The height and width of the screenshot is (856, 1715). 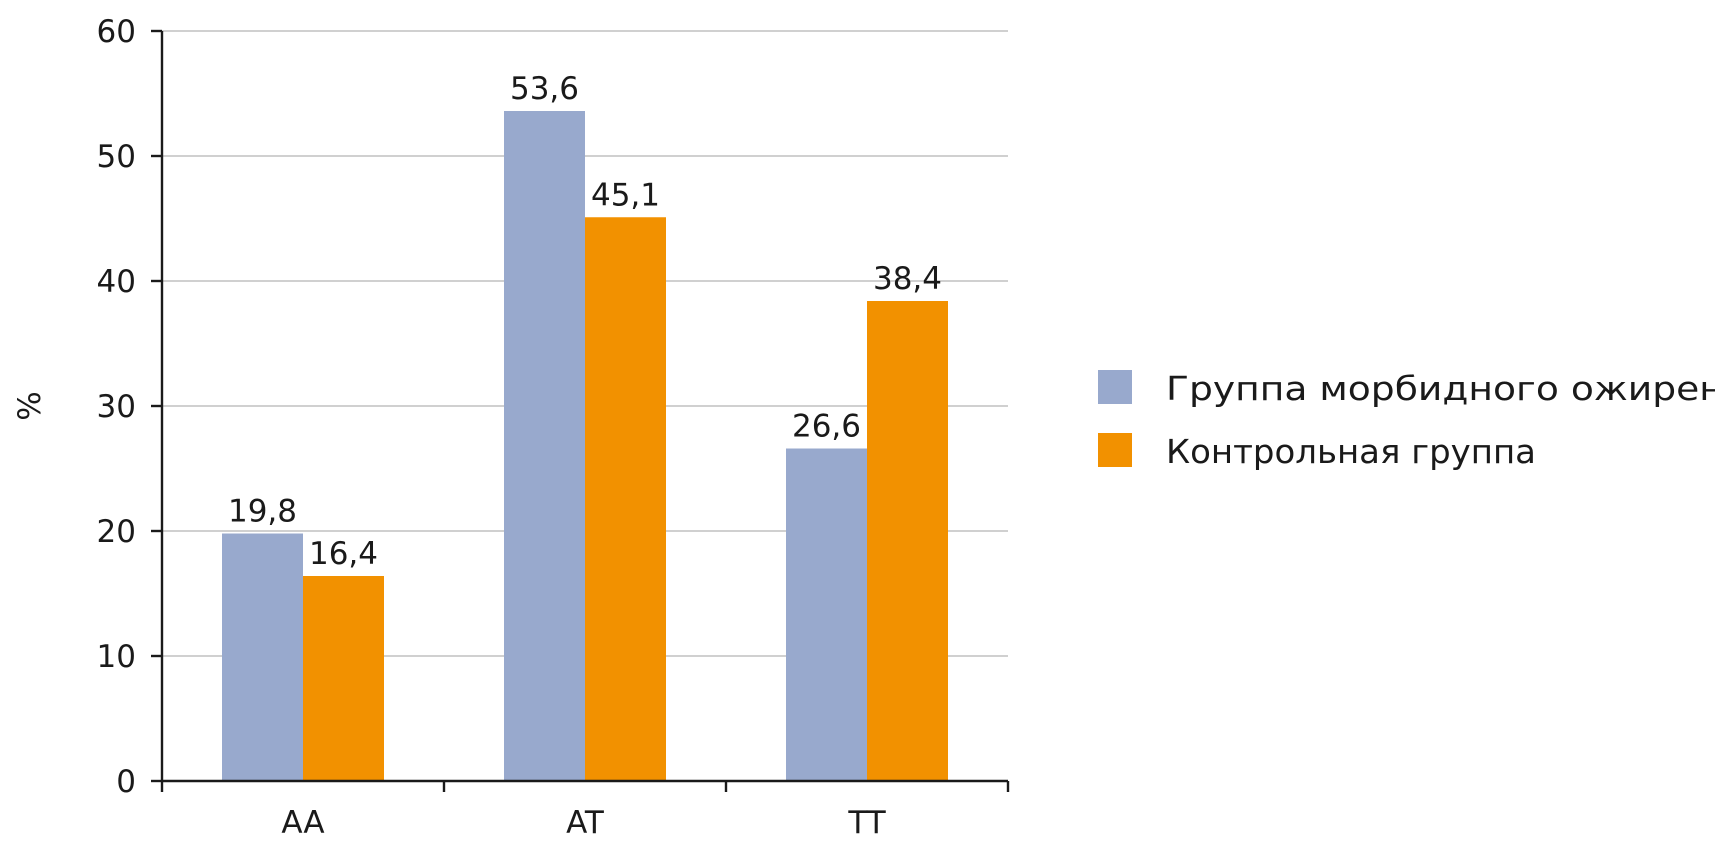 What do you see at coordinates (126, 782) in the screenshot?
I see `y-tick-label: 0` at bounding box center [126, 782].